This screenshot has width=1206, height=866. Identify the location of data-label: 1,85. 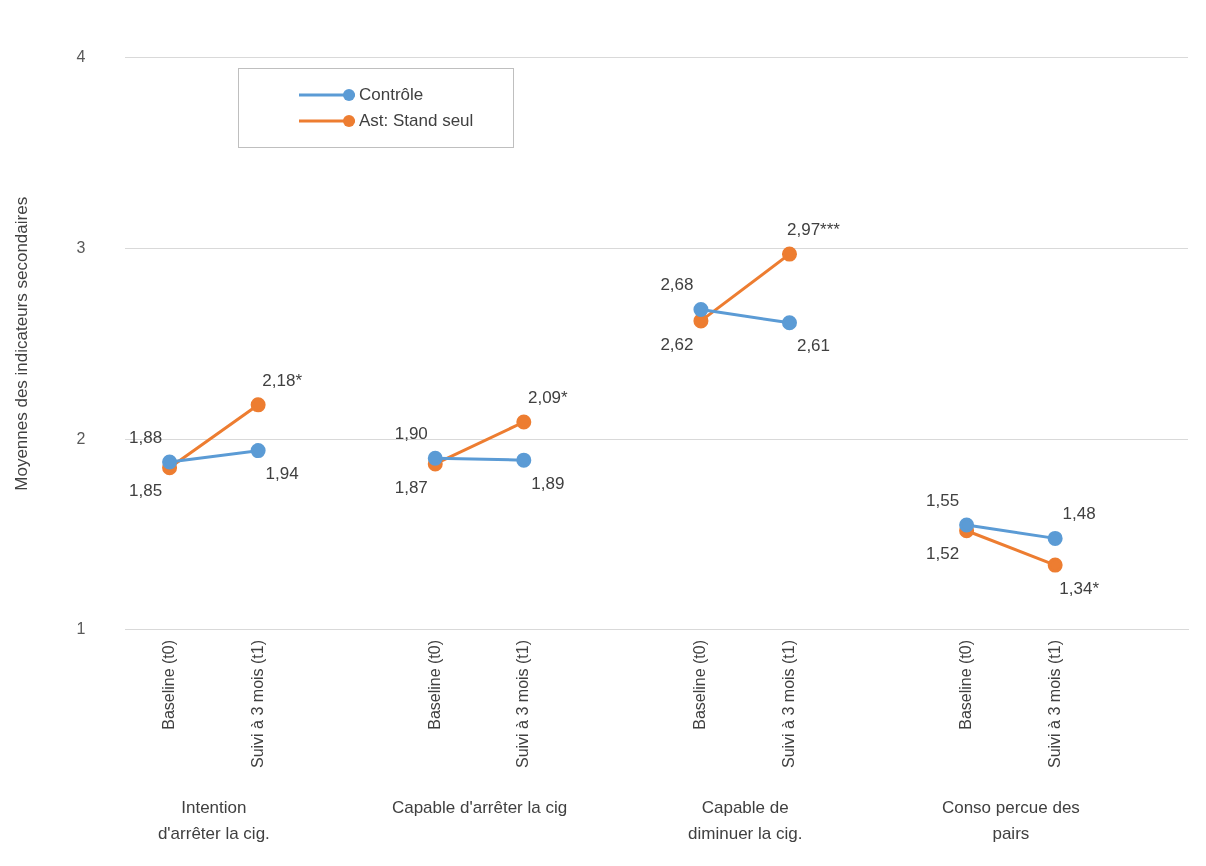
(146, 491).